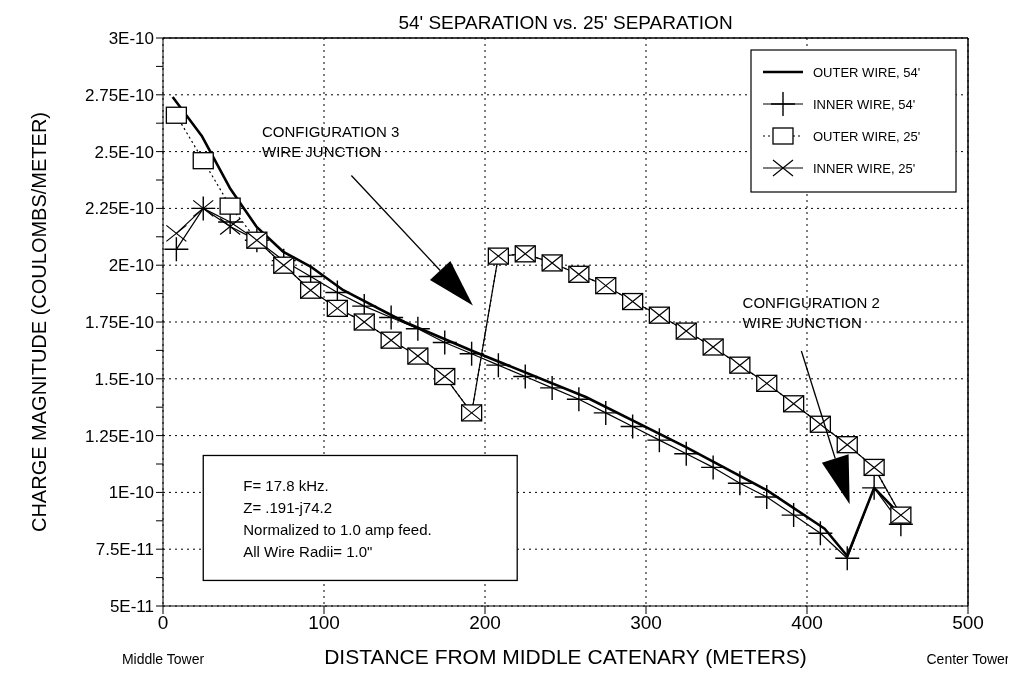 The image size is (1019, 690). I want to click on annotation: Normalized to 1.0 amp feed., so click(337, 530).